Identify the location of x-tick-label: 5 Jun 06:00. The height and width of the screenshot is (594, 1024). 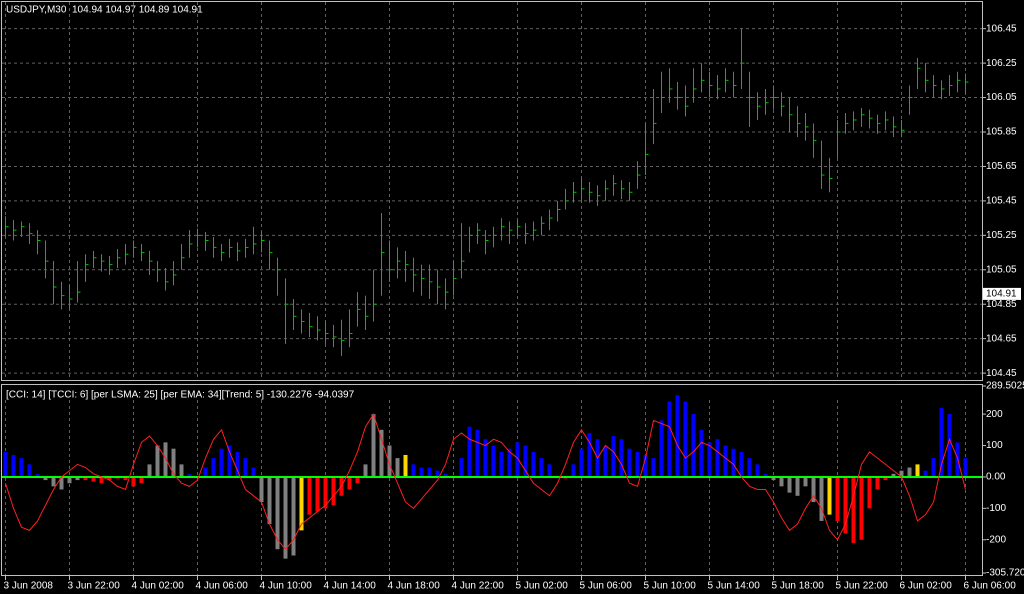
(606, 586).